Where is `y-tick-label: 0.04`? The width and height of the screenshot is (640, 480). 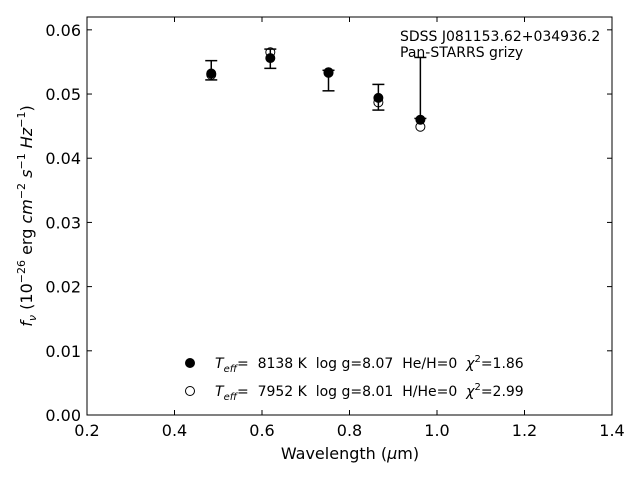
y-tick-label: 0.04 is located at coordinates (63, 158).